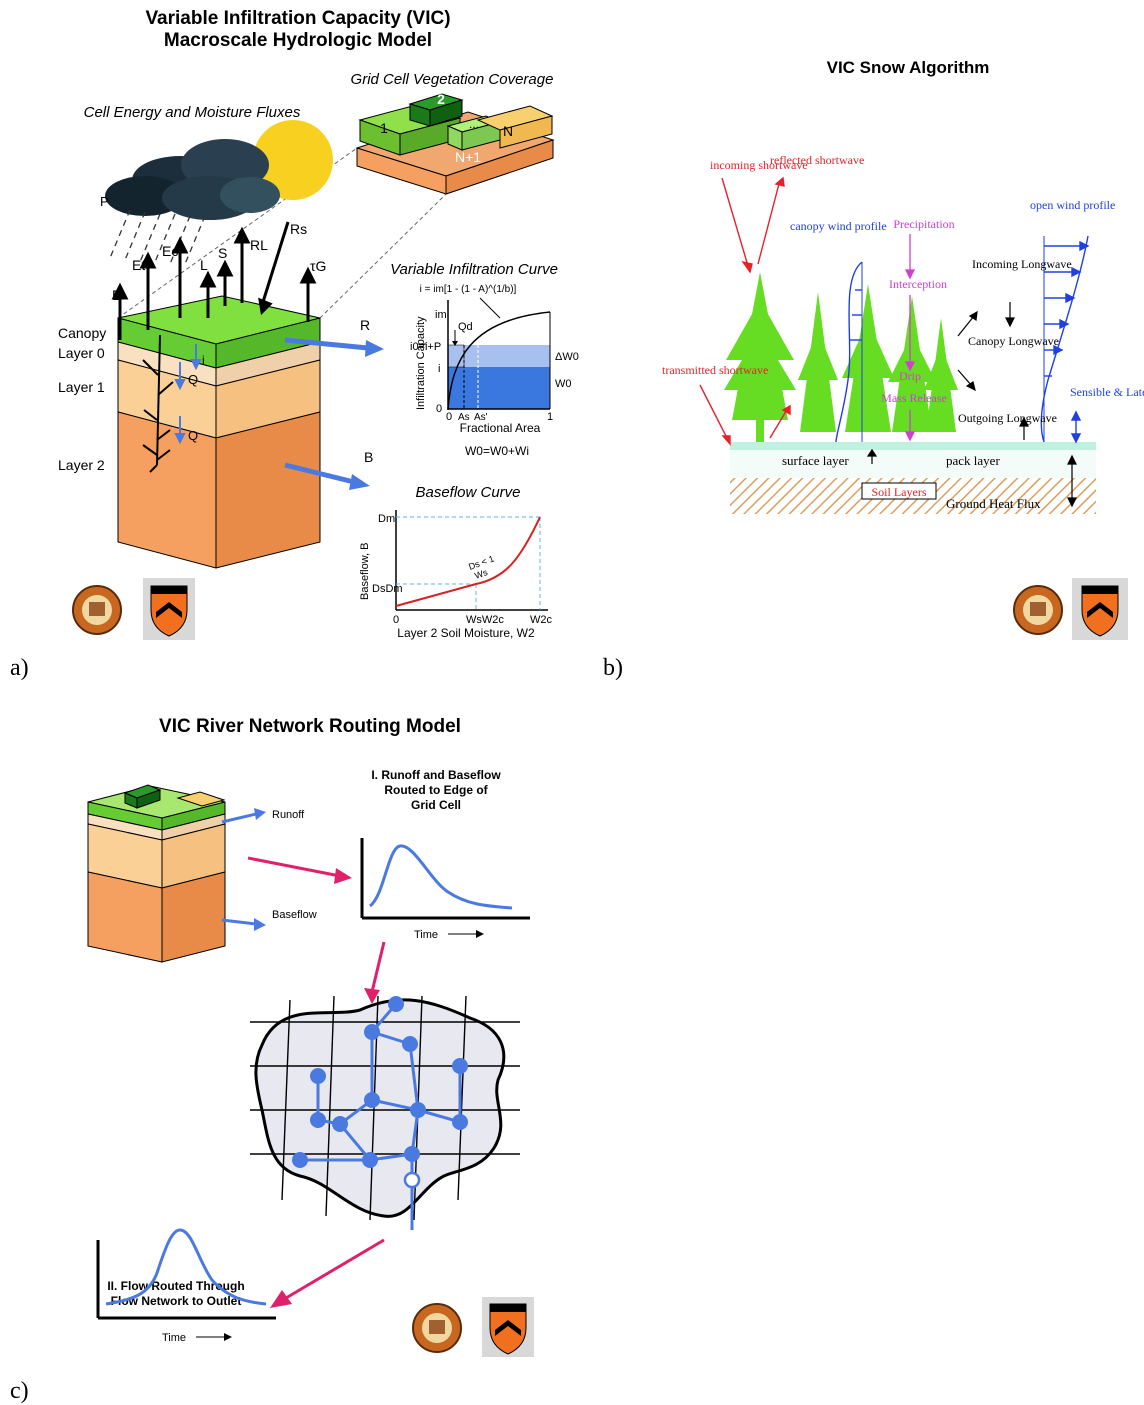  Describe the element at coordinates (297, 18) in the screenshot. I see `title-line-1: Variable Infiltration Capacity (VIC)` at that location.